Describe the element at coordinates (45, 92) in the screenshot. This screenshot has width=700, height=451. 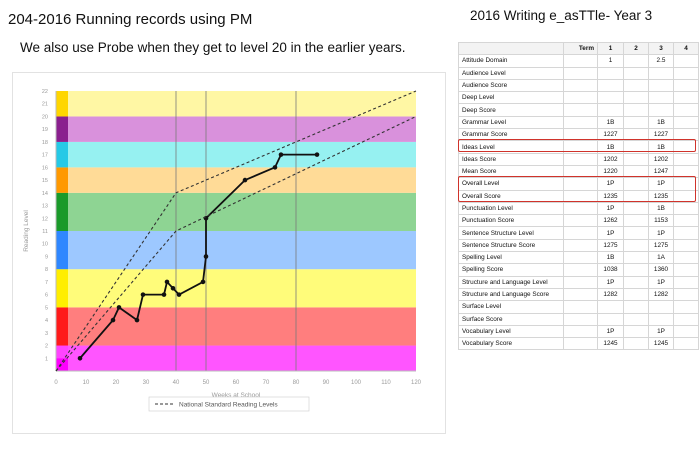
I see `y-tick-label-21: 22` at that location.